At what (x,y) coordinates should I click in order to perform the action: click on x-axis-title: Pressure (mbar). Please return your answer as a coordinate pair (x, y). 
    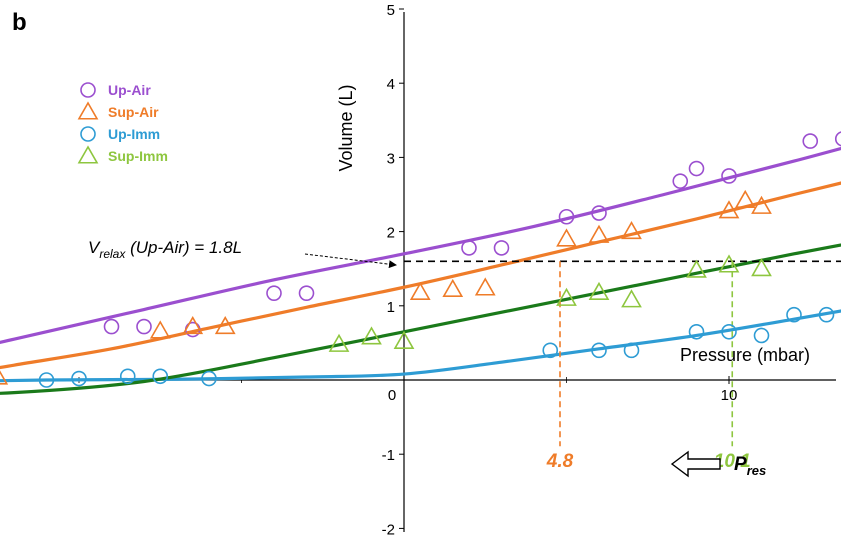
    Looking at the image, I should click on (745, 355).